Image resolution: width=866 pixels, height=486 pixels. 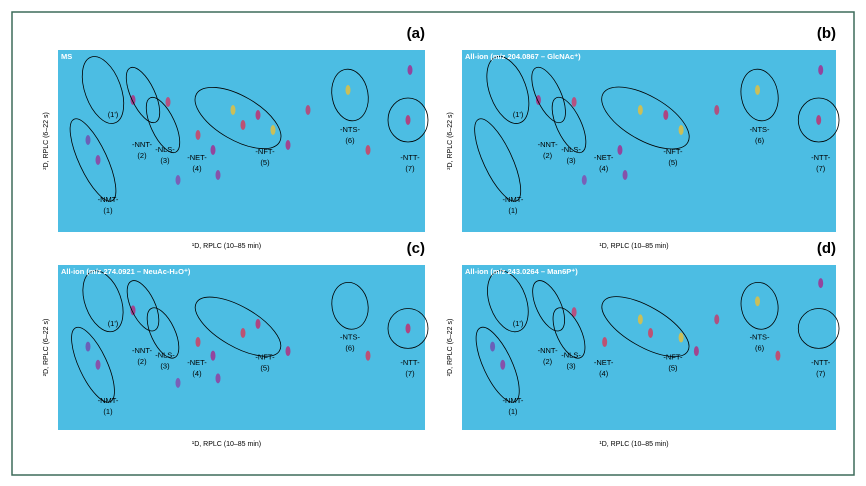 I want to click on panel-title: All-ion (m/z 274.0921 – NeuAc-H₂O⁺), so click(x=126, y=271).